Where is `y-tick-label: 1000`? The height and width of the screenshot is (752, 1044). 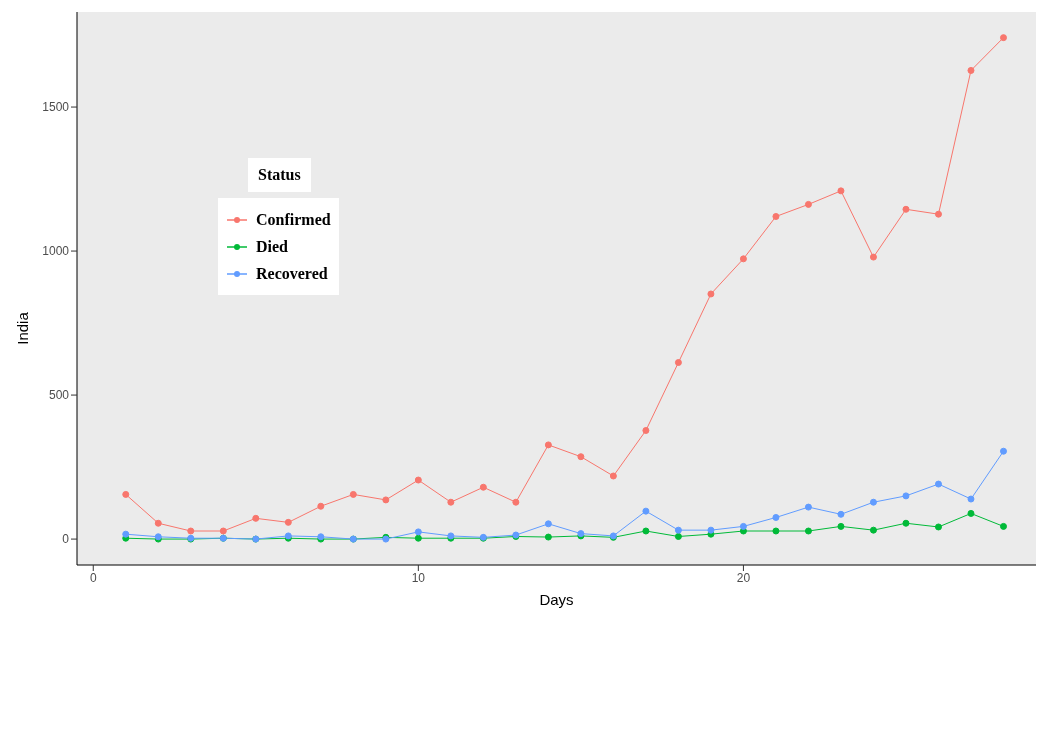
y-tick-label: 1000 is located at coordinates (56, 251).